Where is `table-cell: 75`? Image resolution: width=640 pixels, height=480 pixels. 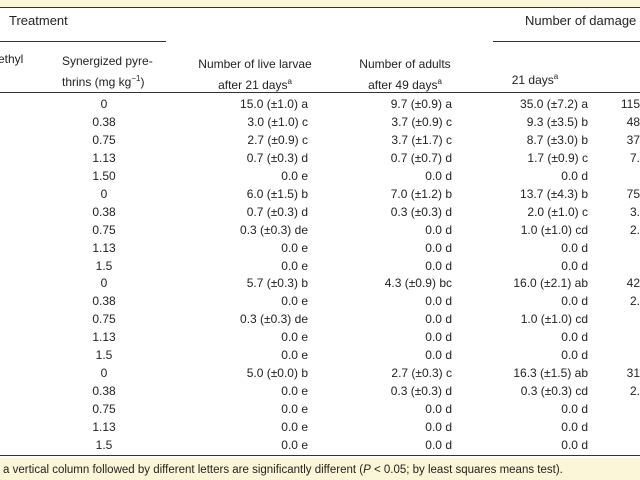 table-cell: 75 is located at coordinates (633, 193).